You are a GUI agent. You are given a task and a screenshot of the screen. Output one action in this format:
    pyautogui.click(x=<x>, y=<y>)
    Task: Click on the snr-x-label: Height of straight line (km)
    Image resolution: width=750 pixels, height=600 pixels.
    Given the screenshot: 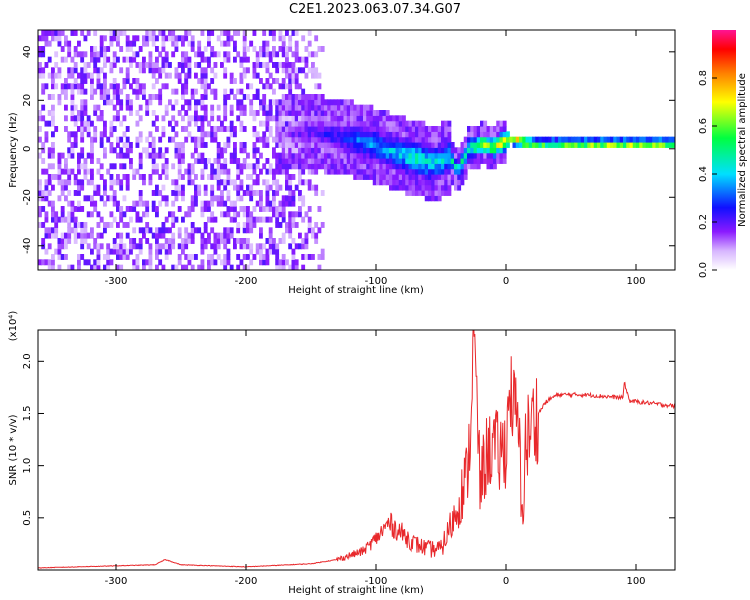 What is the action you would take?
    pyautogui.click(x=356, y=590)
    